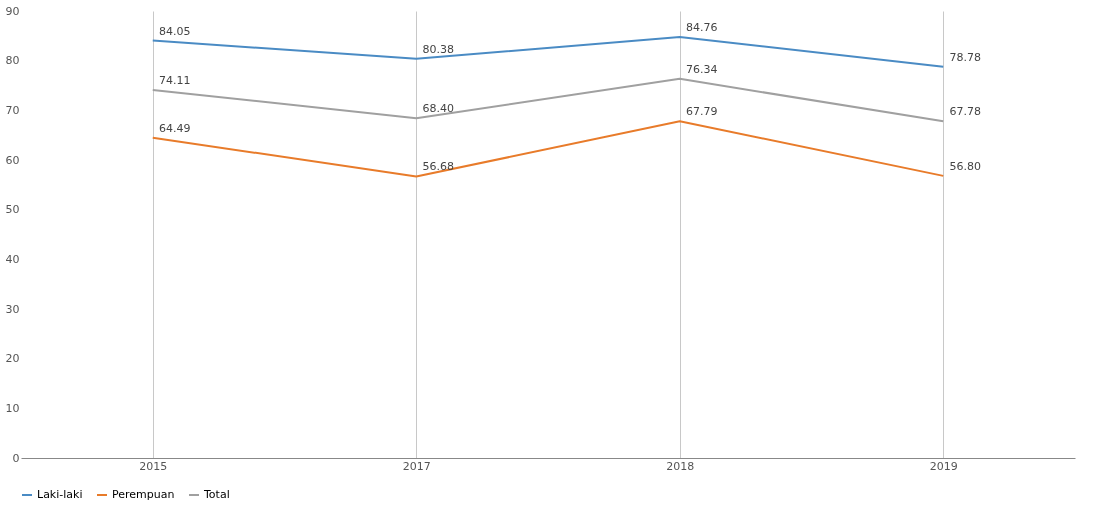  I want to click on legend-label: Laki-laki, so click(60, 494).